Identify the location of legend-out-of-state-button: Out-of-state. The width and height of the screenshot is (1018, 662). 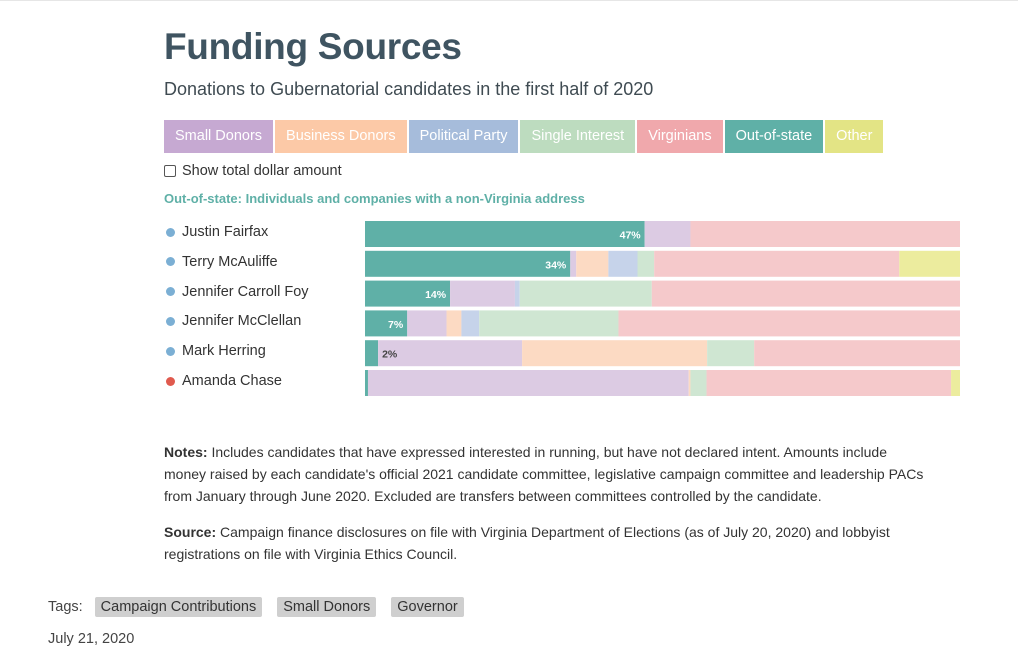
(774, 136).